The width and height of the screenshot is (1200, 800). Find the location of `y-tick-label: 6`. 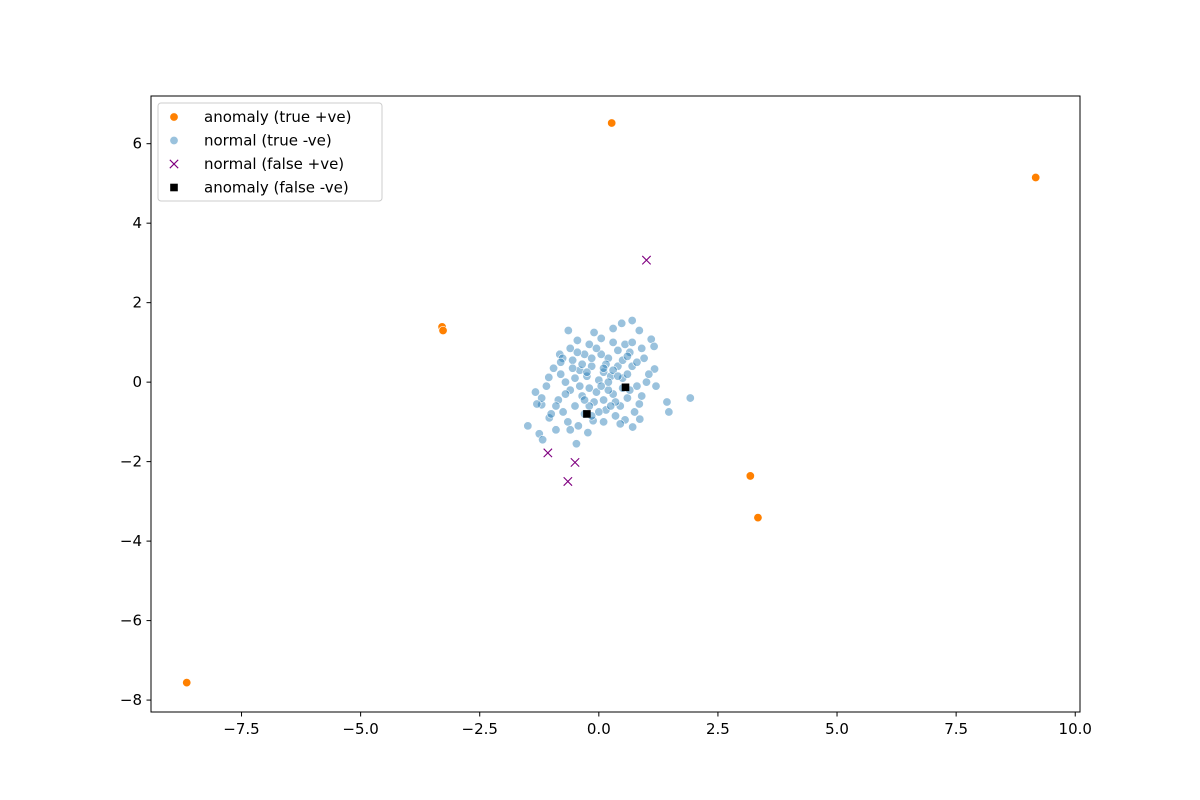

y-tick-label: 6 is located at coordinates (137, 144).